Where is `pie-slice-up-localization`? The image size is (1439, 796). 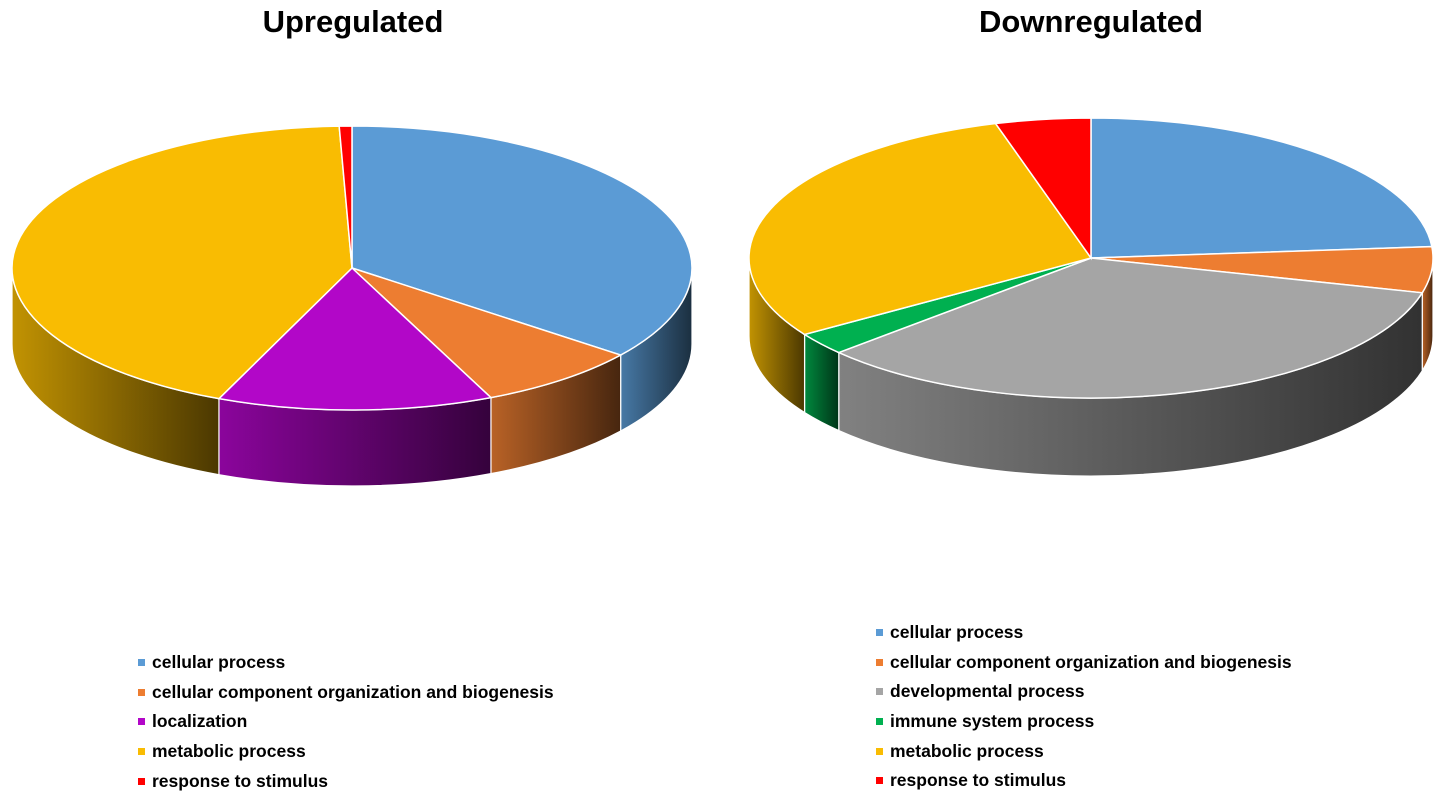
pie-slice-up-localization is located at coordinates (355, 338).